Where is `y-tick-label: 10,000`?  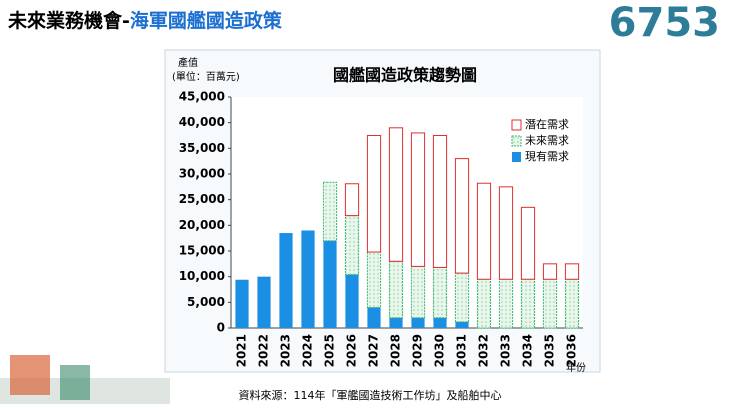 y-tick-label: 10,000 is located at coordinates (202, 276).